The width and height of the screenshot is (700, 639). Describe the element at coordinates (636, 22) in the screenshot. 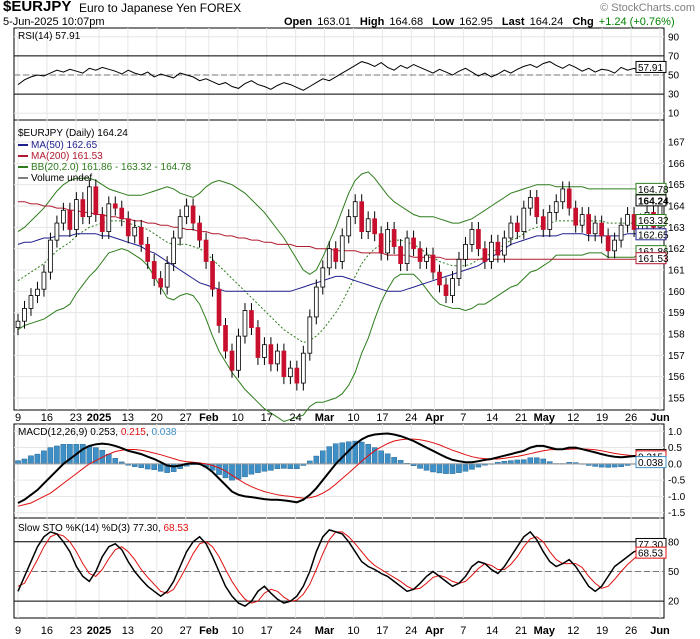

I see `chg-value: +1.24 (+0.76%)` at that location.